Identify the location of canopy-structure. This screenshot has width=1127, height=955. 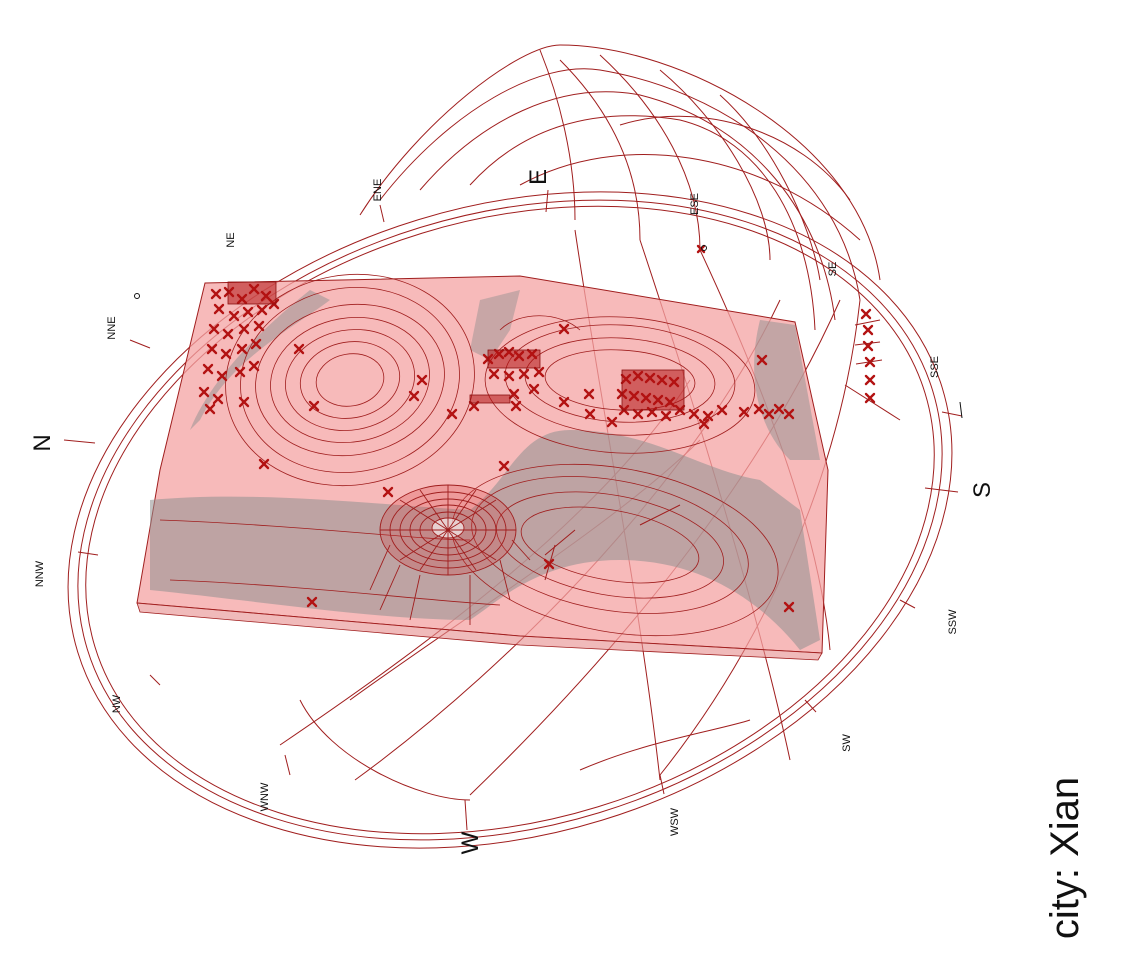
(450, 554).